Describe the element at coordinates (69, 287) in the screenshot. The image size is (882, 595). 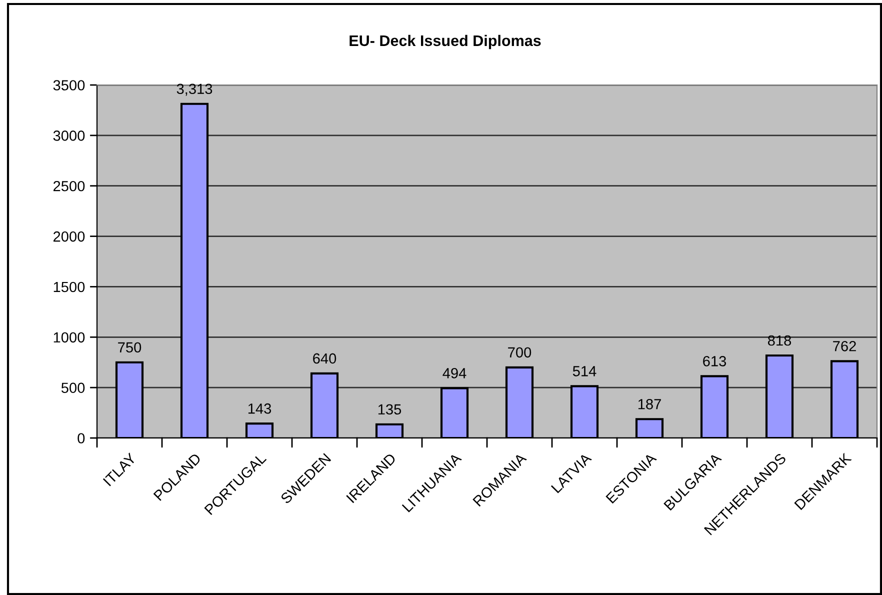
I see `y-tick-label: 1500` at that location.